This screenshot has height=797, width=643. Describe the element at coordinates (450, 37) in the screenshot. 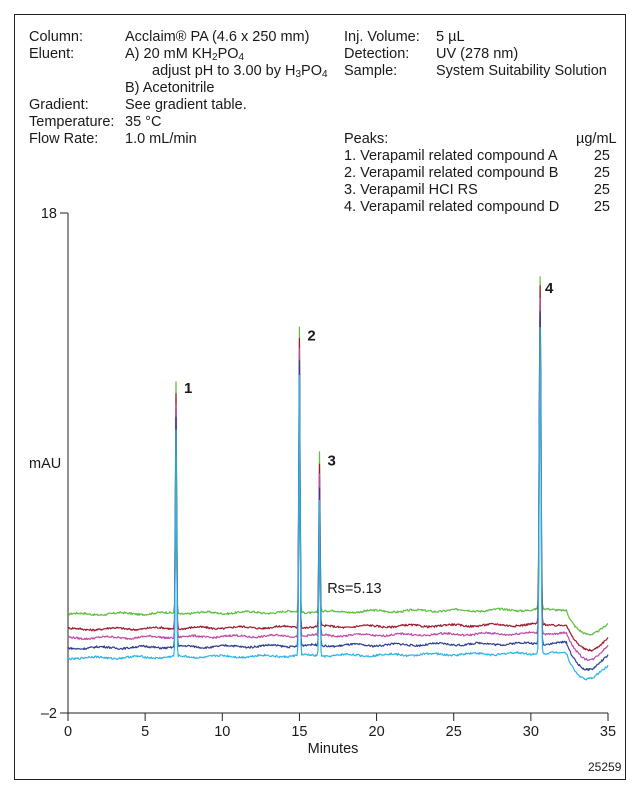

I see `inj-volume-value: 5 µL` at that location.